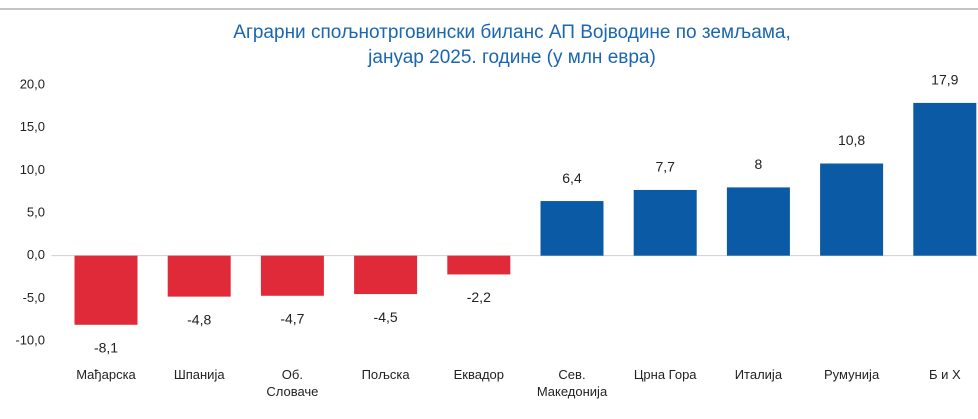  What do you see at coordinates (106, 374) in the screenshot?
I see `x-tick-label: Мађарска` at bounding box center [106, 374].